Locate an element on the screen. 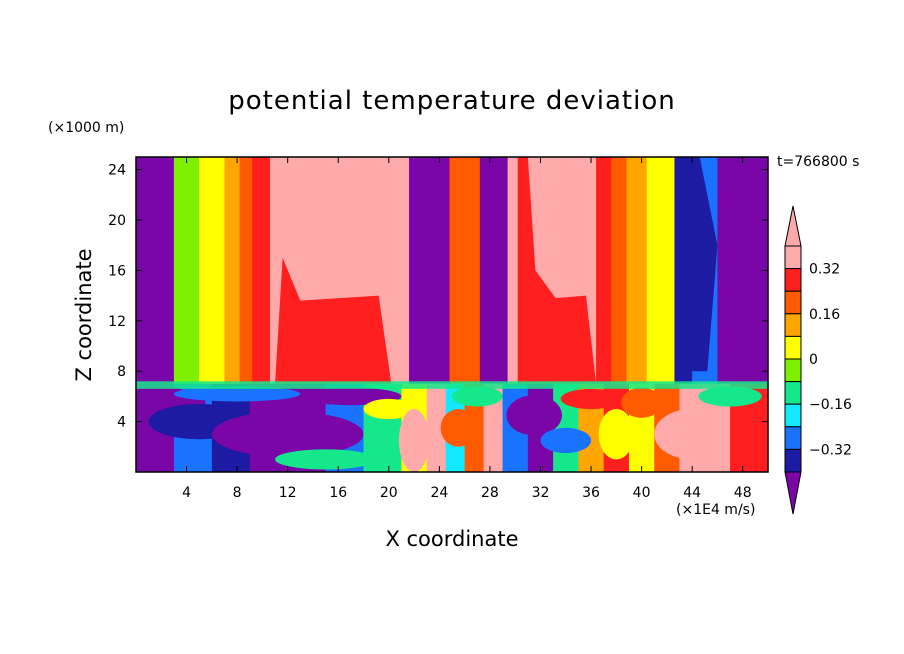 This screenshot has width=904, height=654. x-tick-label: 16 is located at coordinates (338, 493).